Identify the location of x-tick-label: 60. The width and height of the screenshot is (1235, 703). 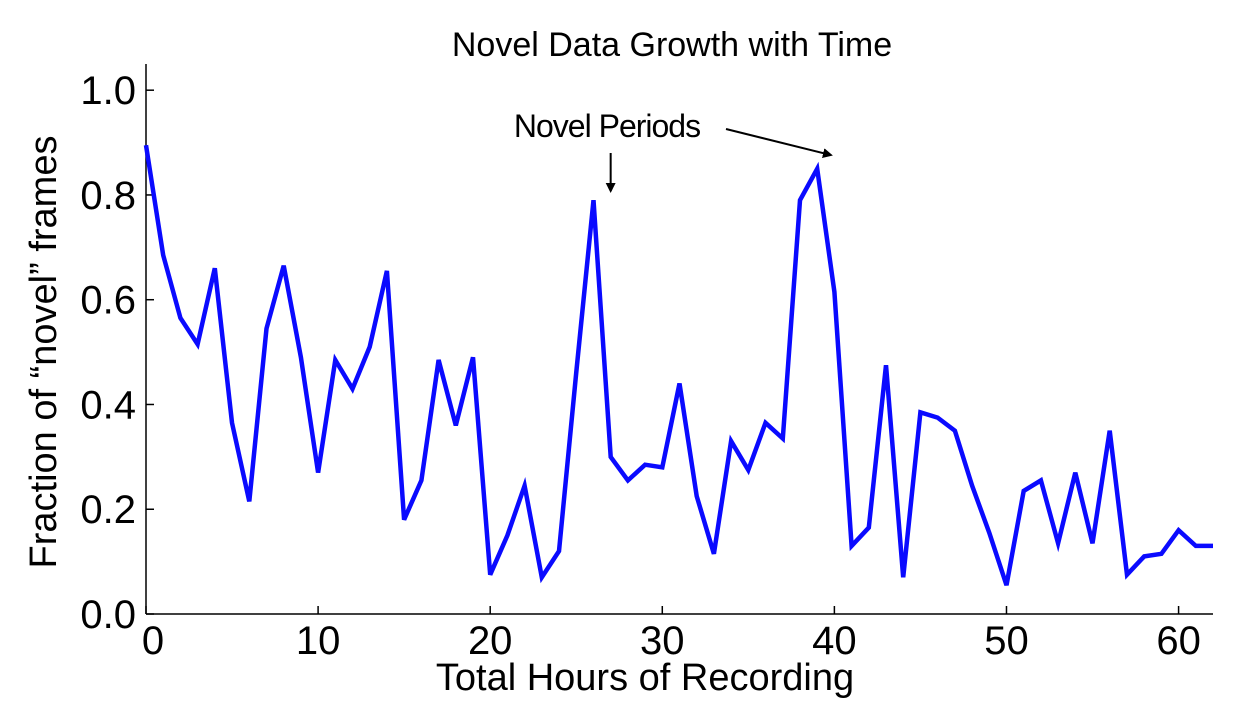
(1178, 641).